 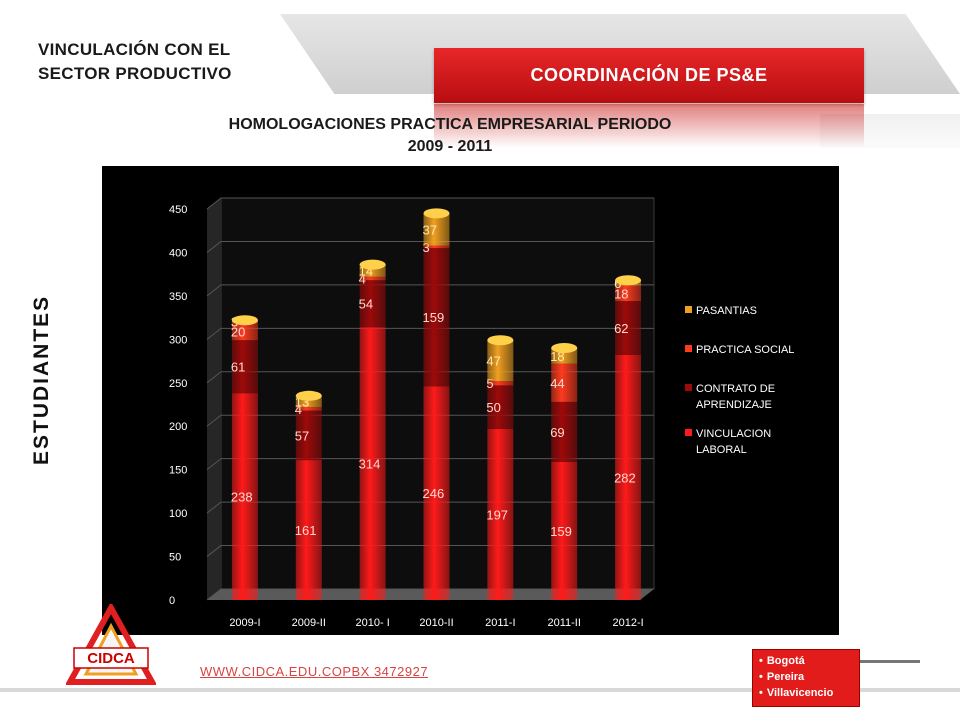 I want to click on y-tick-label: 350, so click(x=178, y=297).